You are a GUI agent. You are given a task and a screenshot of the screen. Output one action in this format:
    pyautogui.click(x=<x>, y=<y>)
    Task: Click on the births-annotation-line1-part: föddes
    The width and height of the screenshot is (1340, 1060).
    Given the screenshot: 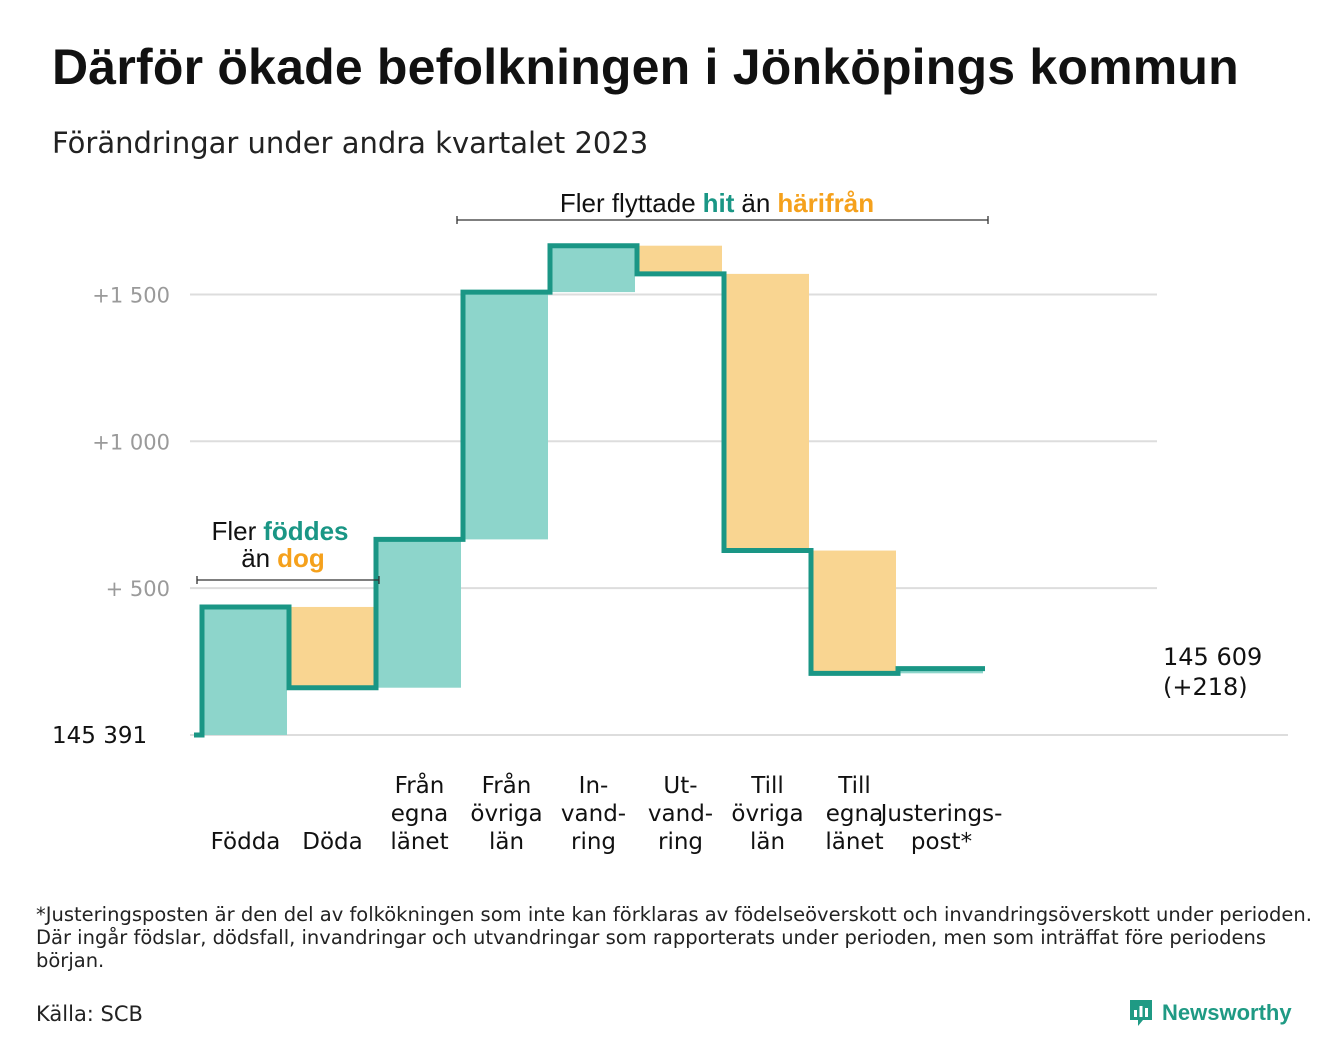 What is the action you would take?
    pyautogui.click(x=305, y=531)
    